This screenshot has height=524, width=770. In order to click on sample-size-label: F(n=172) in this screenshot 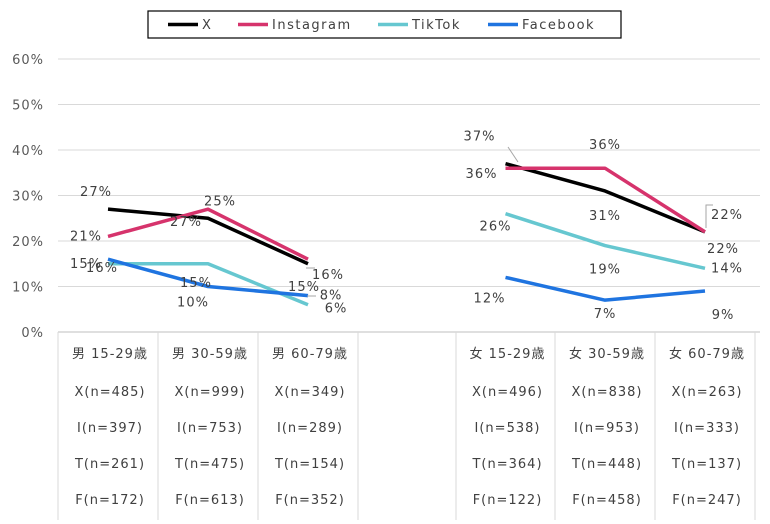, I will do `click(110, 500)`.